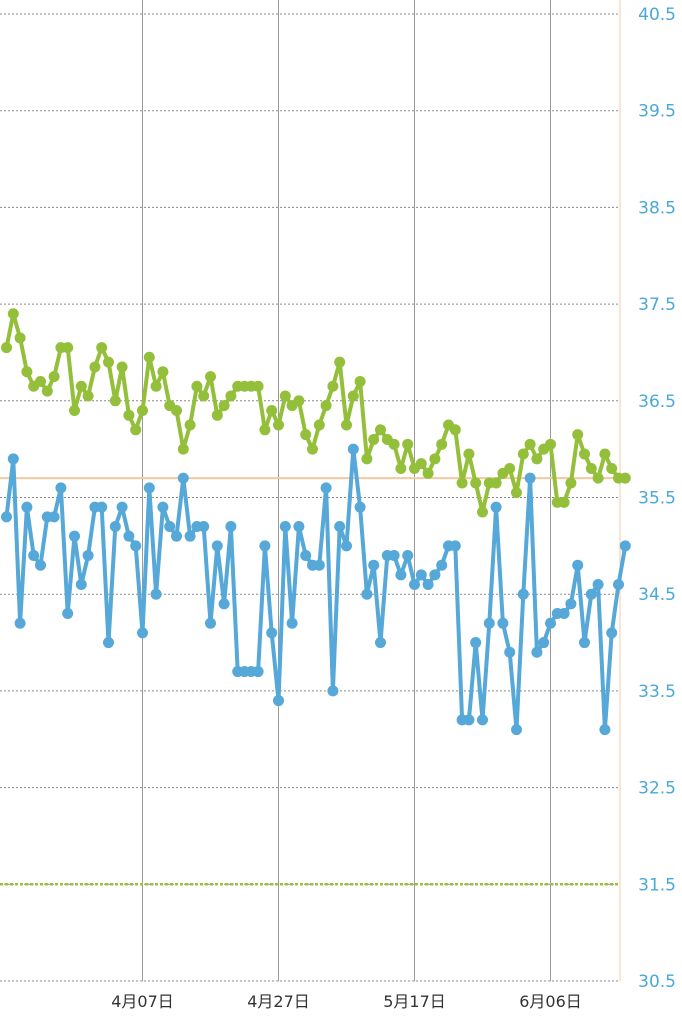 The height and width of the screenshot is (1024, 682). Describe the element at coordinates (550, 1001) in the screenshot. I see `x-tick-label: 6月06日` at that location.